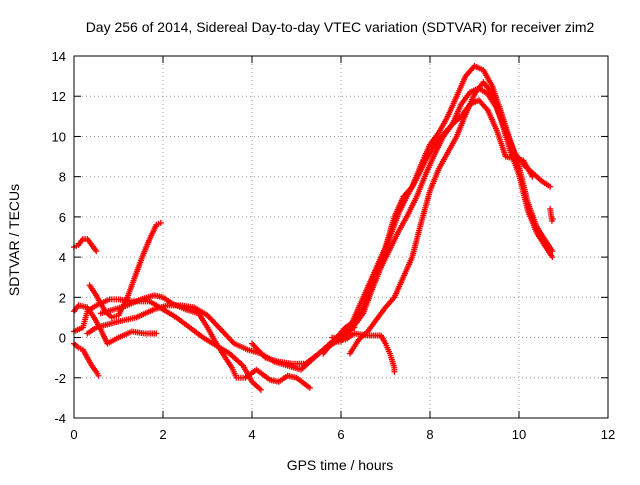 This screenshot has width=640, height=485. I want to click on x-axis-label: GPS time / hours, so click(340, 465).